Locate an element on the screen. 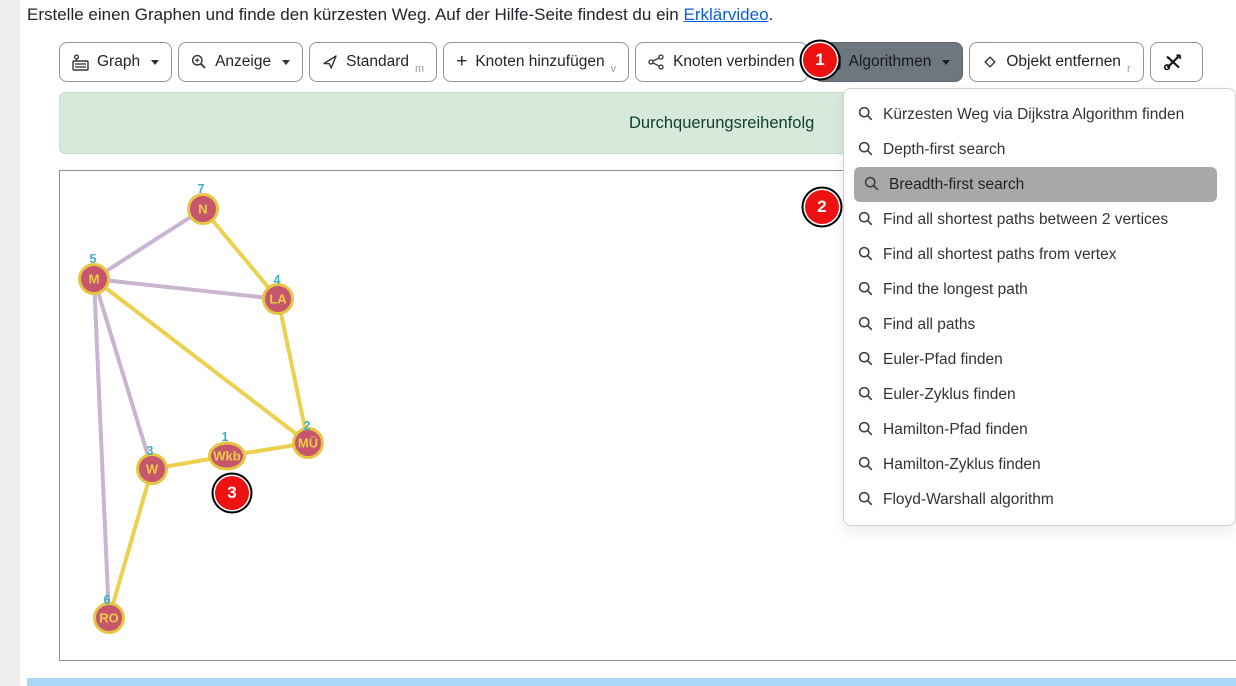 The height and width of the screenshot is (686, 1236). shortcut-hint: m is located at coordinates (420, 69).